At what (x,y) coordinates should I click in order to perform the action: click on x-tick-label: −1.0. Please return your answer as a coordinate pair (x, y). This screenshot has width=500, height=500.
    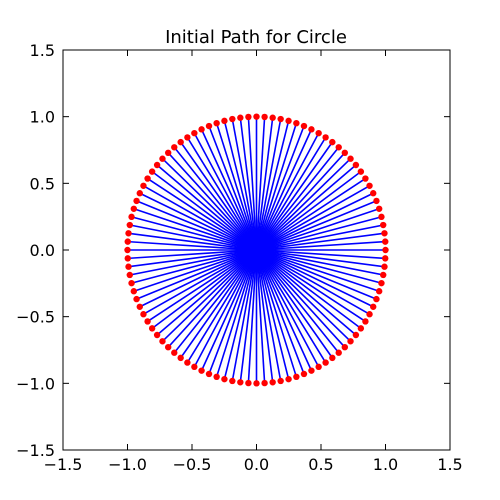
    Looking at the image, I should click on (127, 464).